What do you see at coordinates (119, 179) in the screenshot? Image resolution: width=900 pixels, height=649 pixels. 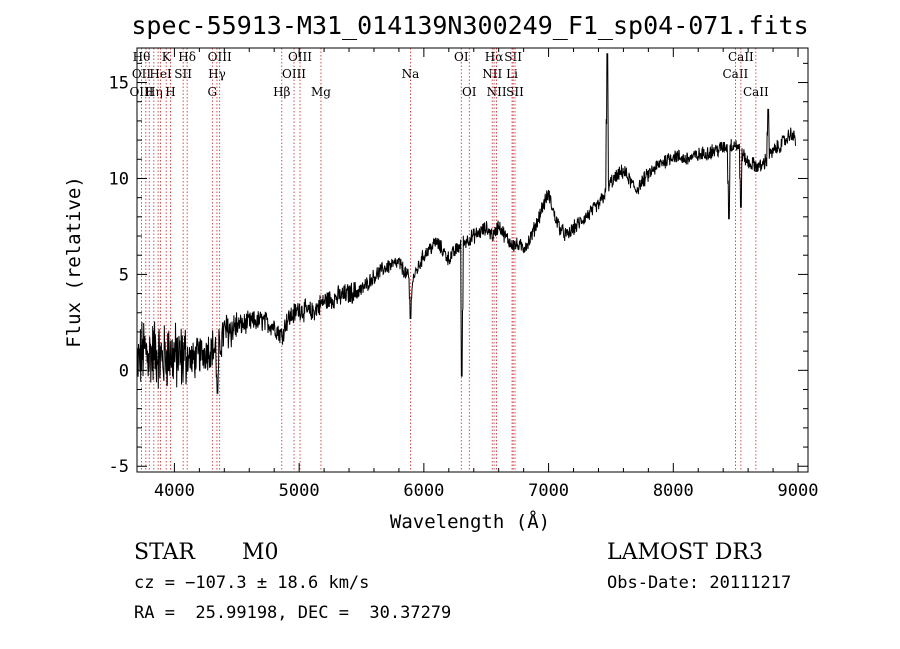 I see `y-tick-label: 10` at bounding box center [119, 179].